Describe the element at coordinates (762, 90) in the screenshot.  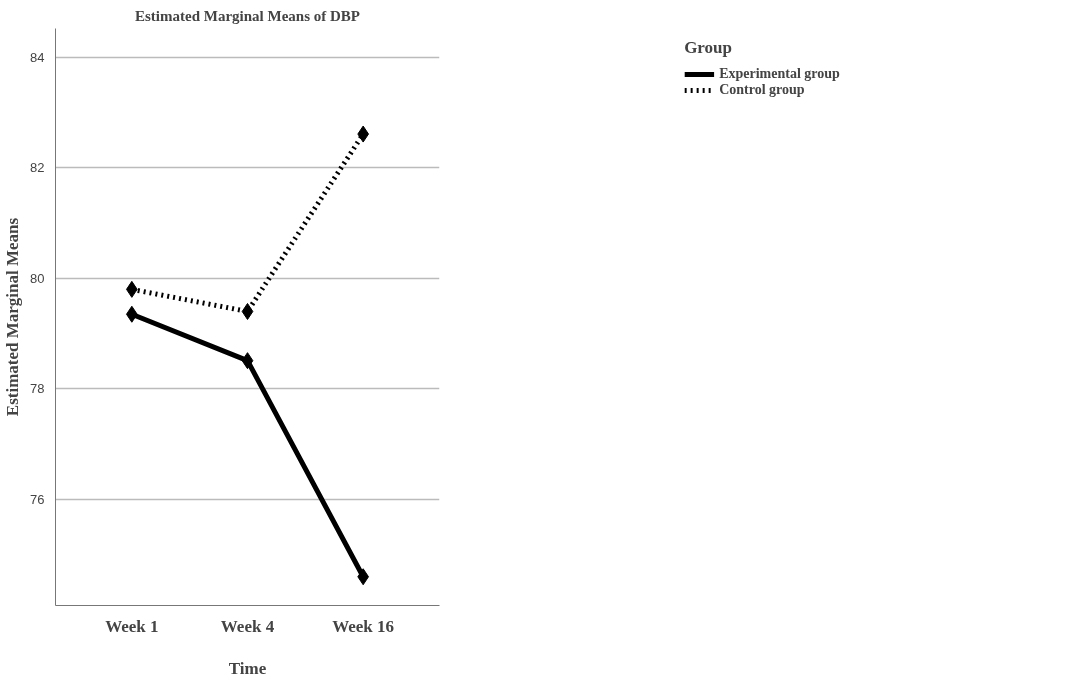
I see `legend-label: Control group` at that location.